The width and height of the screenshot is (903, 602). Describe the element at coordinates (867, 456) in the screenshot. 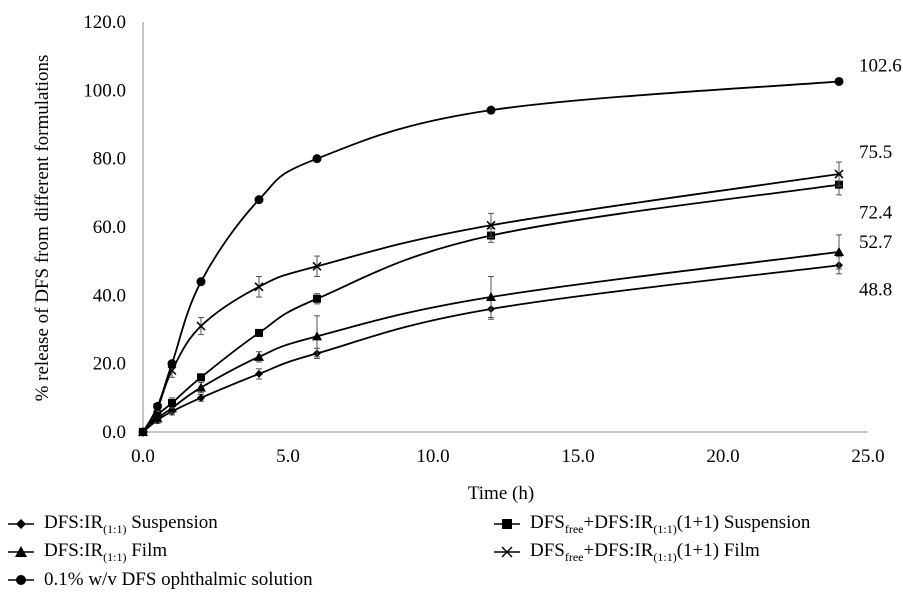

I see `x-tick-label: 25.0` at that location.